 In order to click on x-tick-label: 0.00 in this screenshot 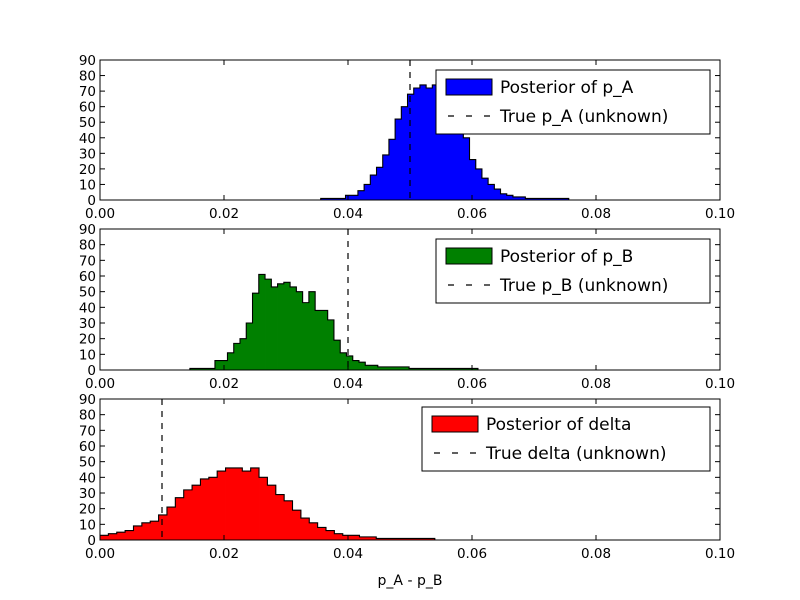, I will do `click(100, 214)`.